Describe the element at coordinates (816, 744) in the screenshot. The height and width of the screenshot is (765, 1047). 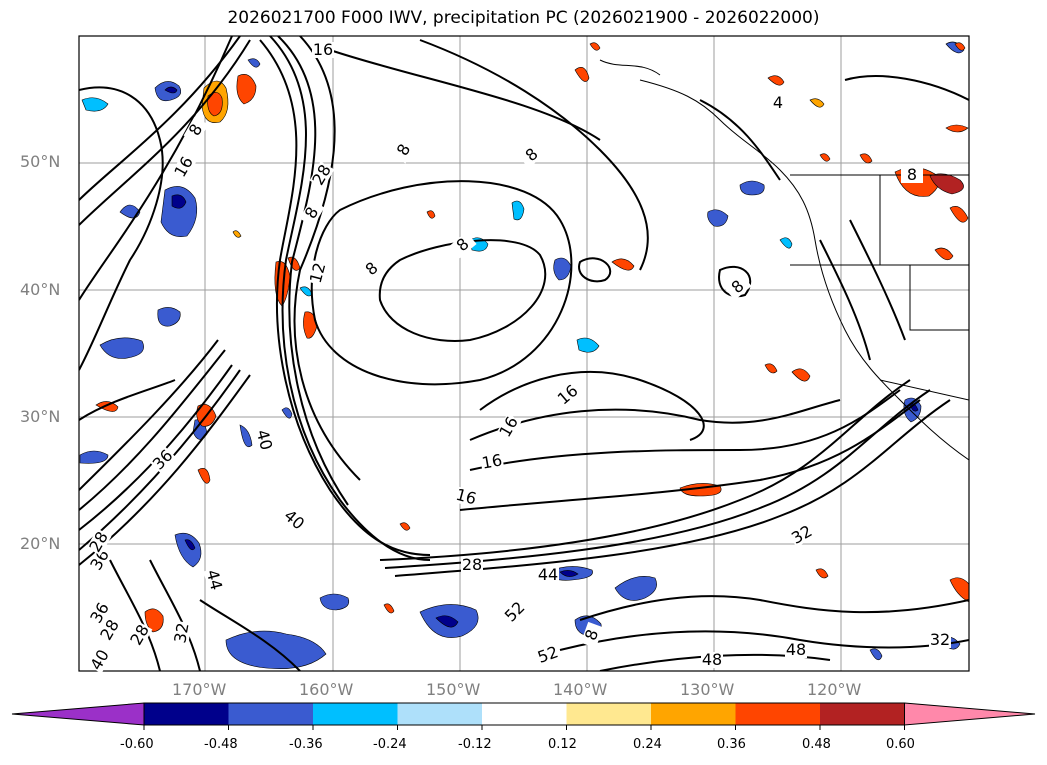
I see `colorbar-tick-label: 0.48` at that location.